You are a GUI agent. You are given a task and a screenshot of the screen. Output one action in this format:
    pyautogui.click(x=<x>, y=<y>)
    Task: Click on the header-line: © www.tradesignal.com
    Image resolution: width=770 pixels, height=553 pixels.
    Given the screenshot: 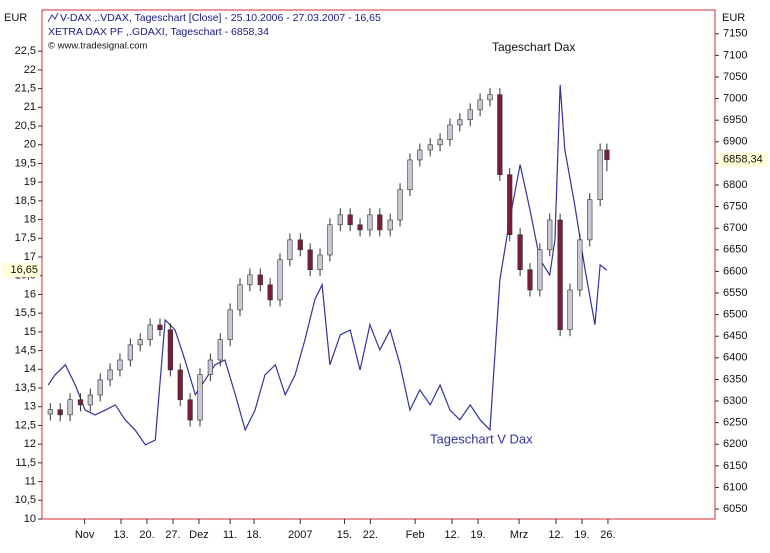 What is the action you would take?
    pyautogui.click(x=97, y=46)
    